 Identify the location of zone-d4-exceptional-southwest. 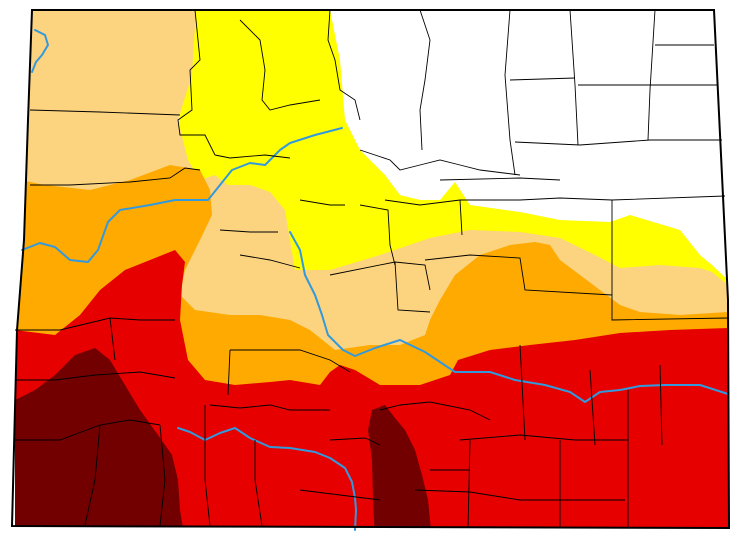
(100, 438).